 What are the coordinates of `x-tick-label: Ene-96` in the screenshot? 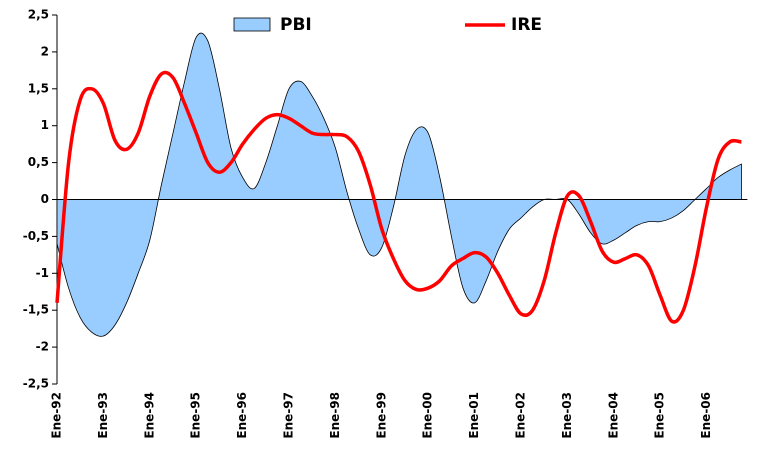 It's located at (242, 415).